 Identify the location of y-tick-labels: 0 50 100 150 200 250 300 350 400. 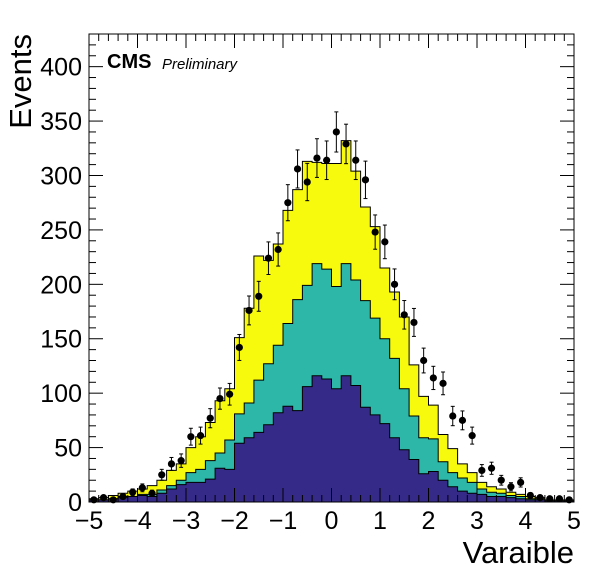
(61, 285).